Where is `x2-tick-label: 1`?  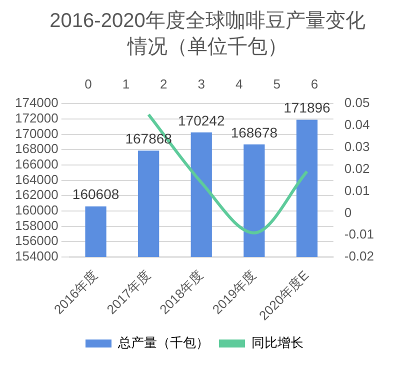
x2-tick-label: 1 is located at coordinates (126, 84).